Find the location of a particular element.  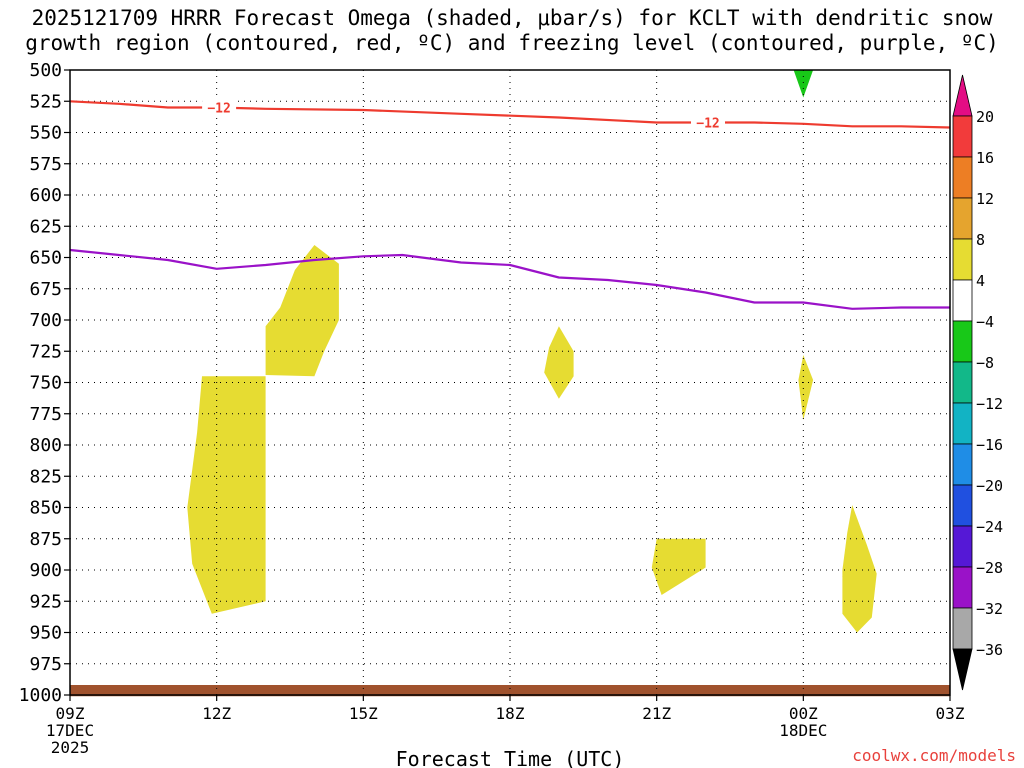

y-tick-label: 750 is located at coordinates (45, 383).